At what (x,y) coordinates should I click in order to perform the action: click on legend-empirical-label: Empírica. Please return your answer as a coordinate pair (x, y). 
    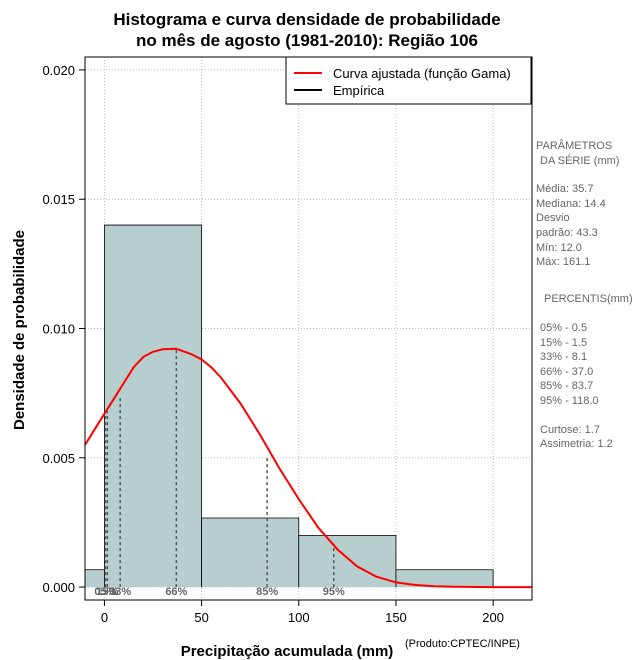
    Looking at the image, I should click on (359, 90).